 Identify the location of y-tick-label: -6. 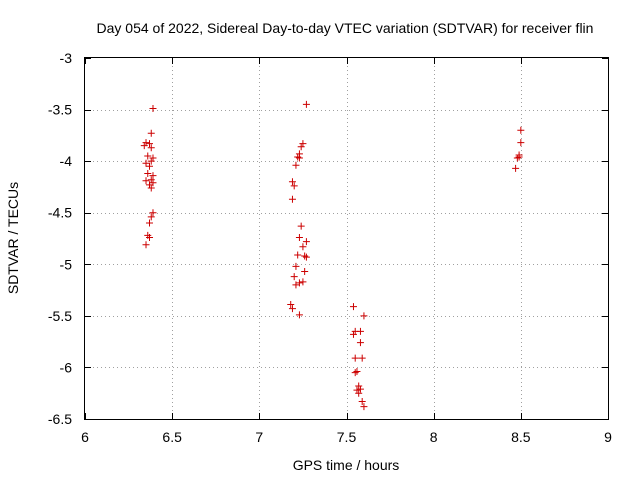
(66, 367).